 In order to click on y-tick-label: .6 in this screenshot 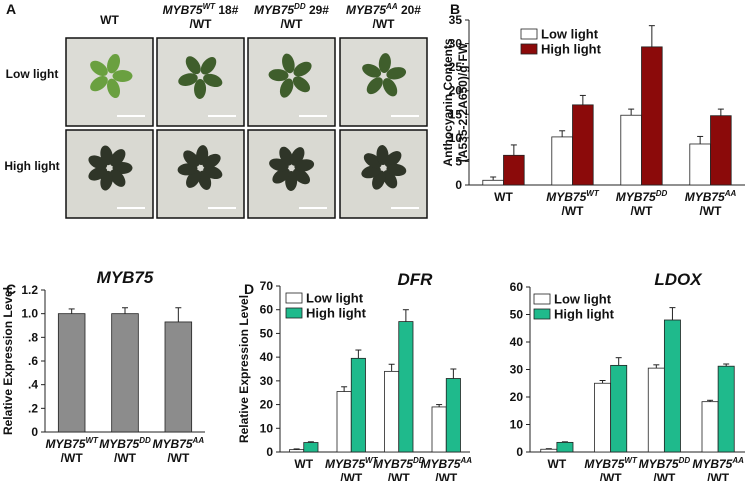, I will do `click(33, 361)`.